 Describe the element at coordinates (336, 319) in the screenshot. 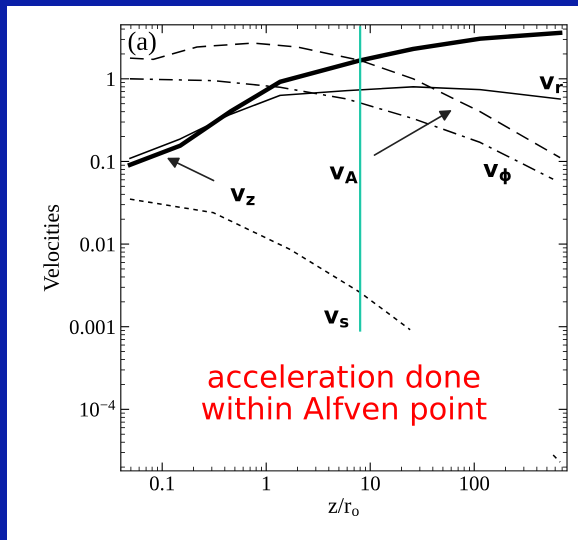

I see `annotation: v$_{s}$` at that location.